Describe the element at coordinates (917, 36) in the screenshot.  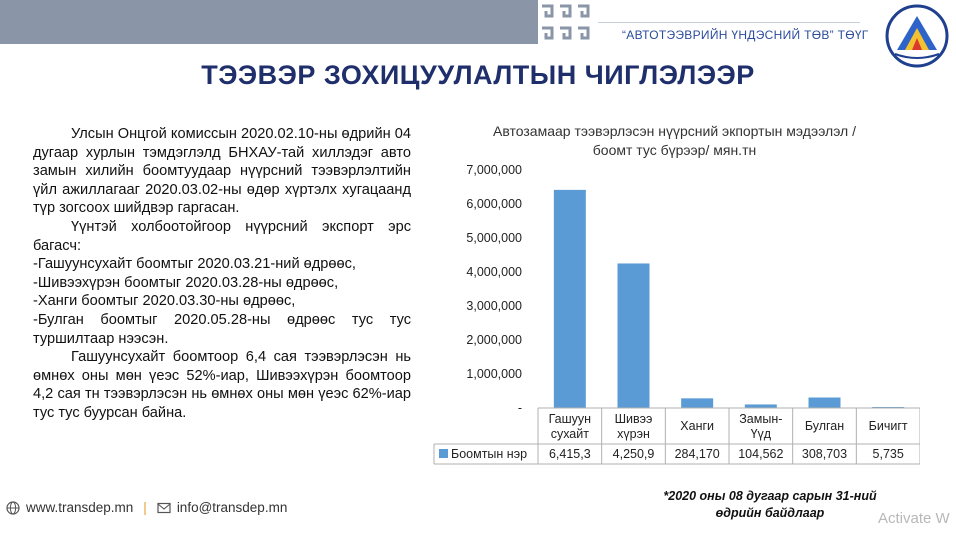
I see `org-emblem-icon` at that location.